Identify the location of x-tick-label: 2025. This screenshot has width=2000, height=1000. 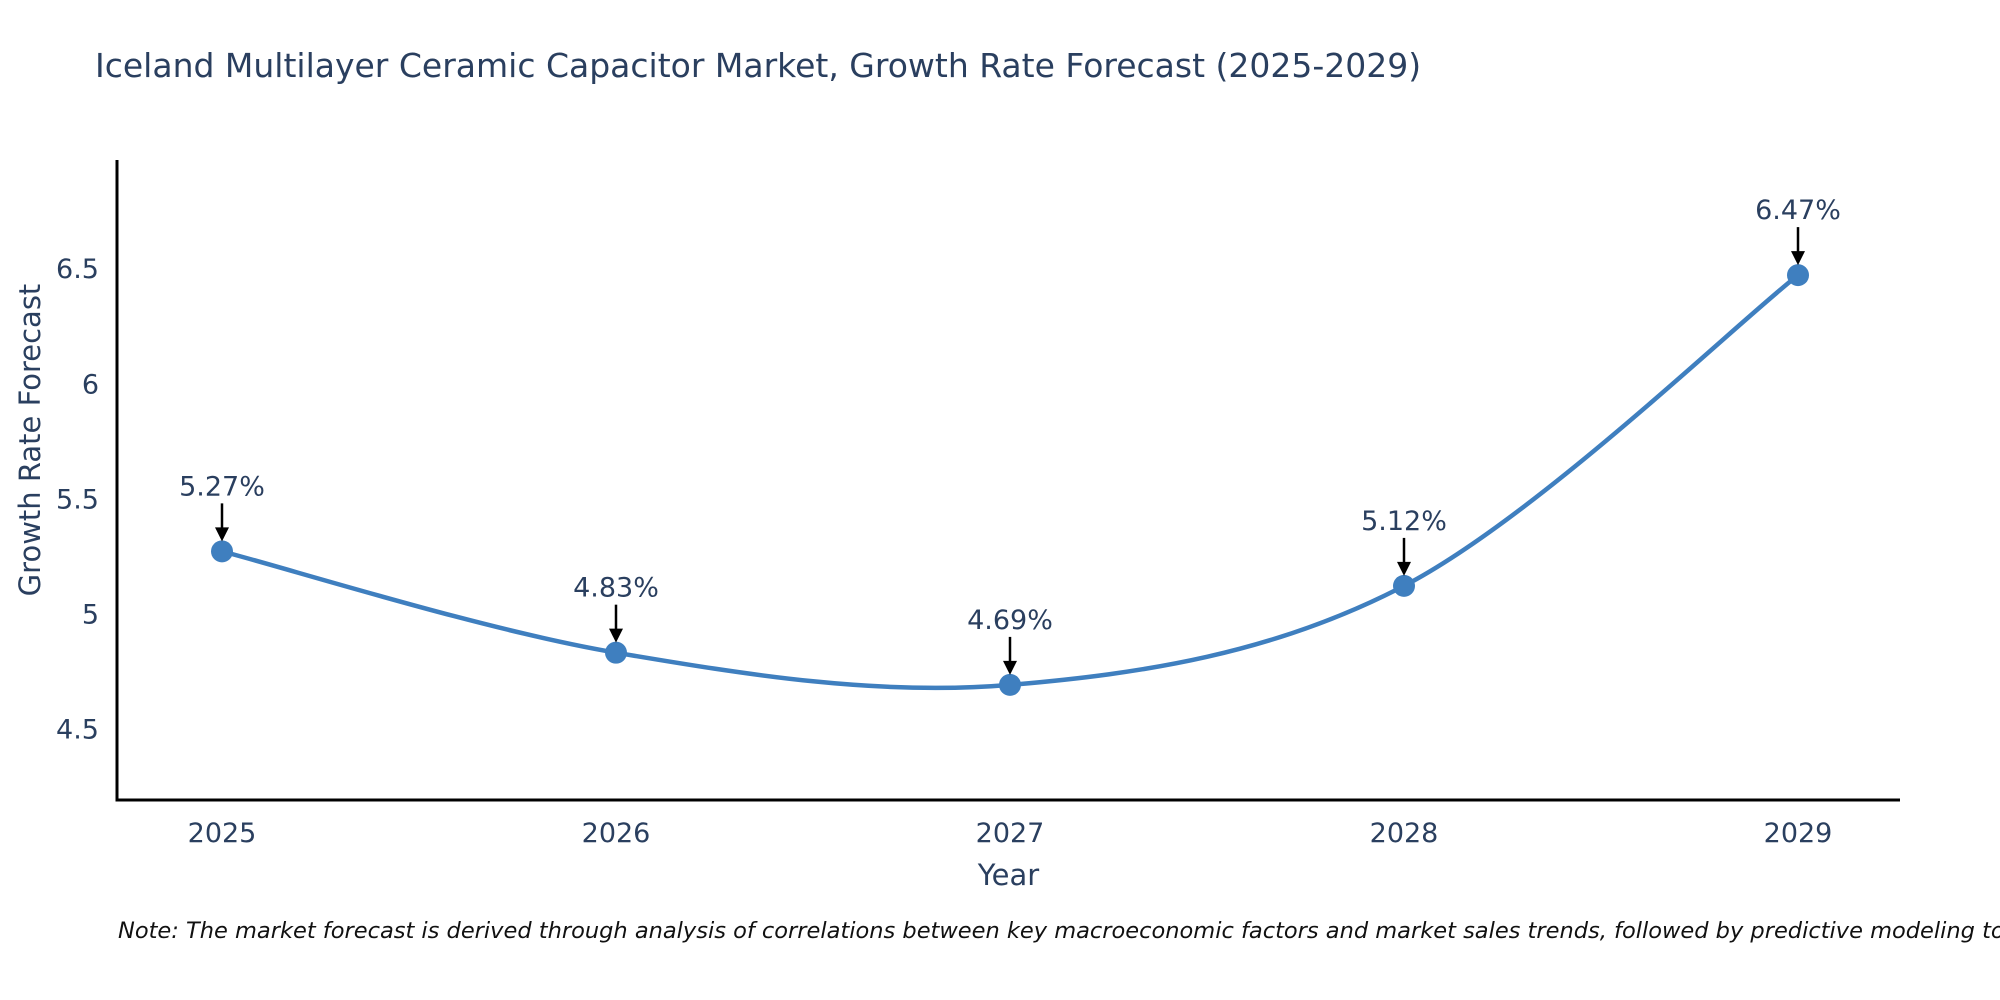
(222, 833).